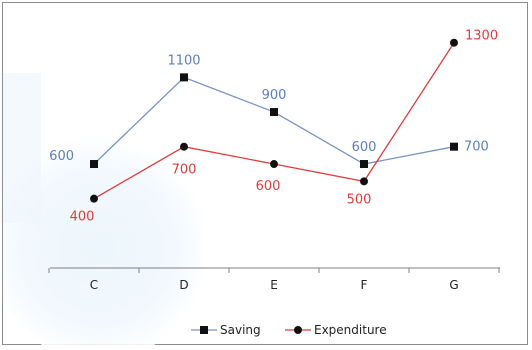 This screenshot has height=350, width=532. What do you see at coordinates (350, 330) in the screenshot?
I see `legend-label: Expenditure` at bounding box center [350, 330].